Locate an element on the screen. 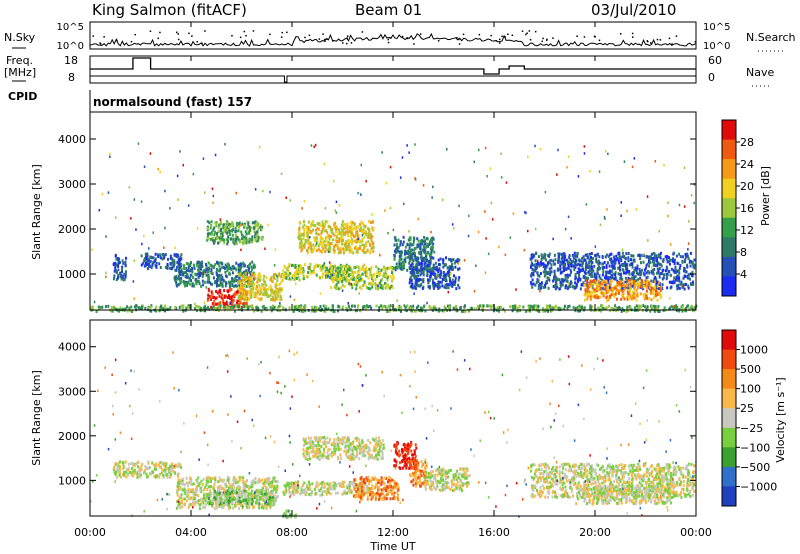 This screenshot has width=800, height=554. freq-unit: [MHz] is located at coordinates (20, 72).